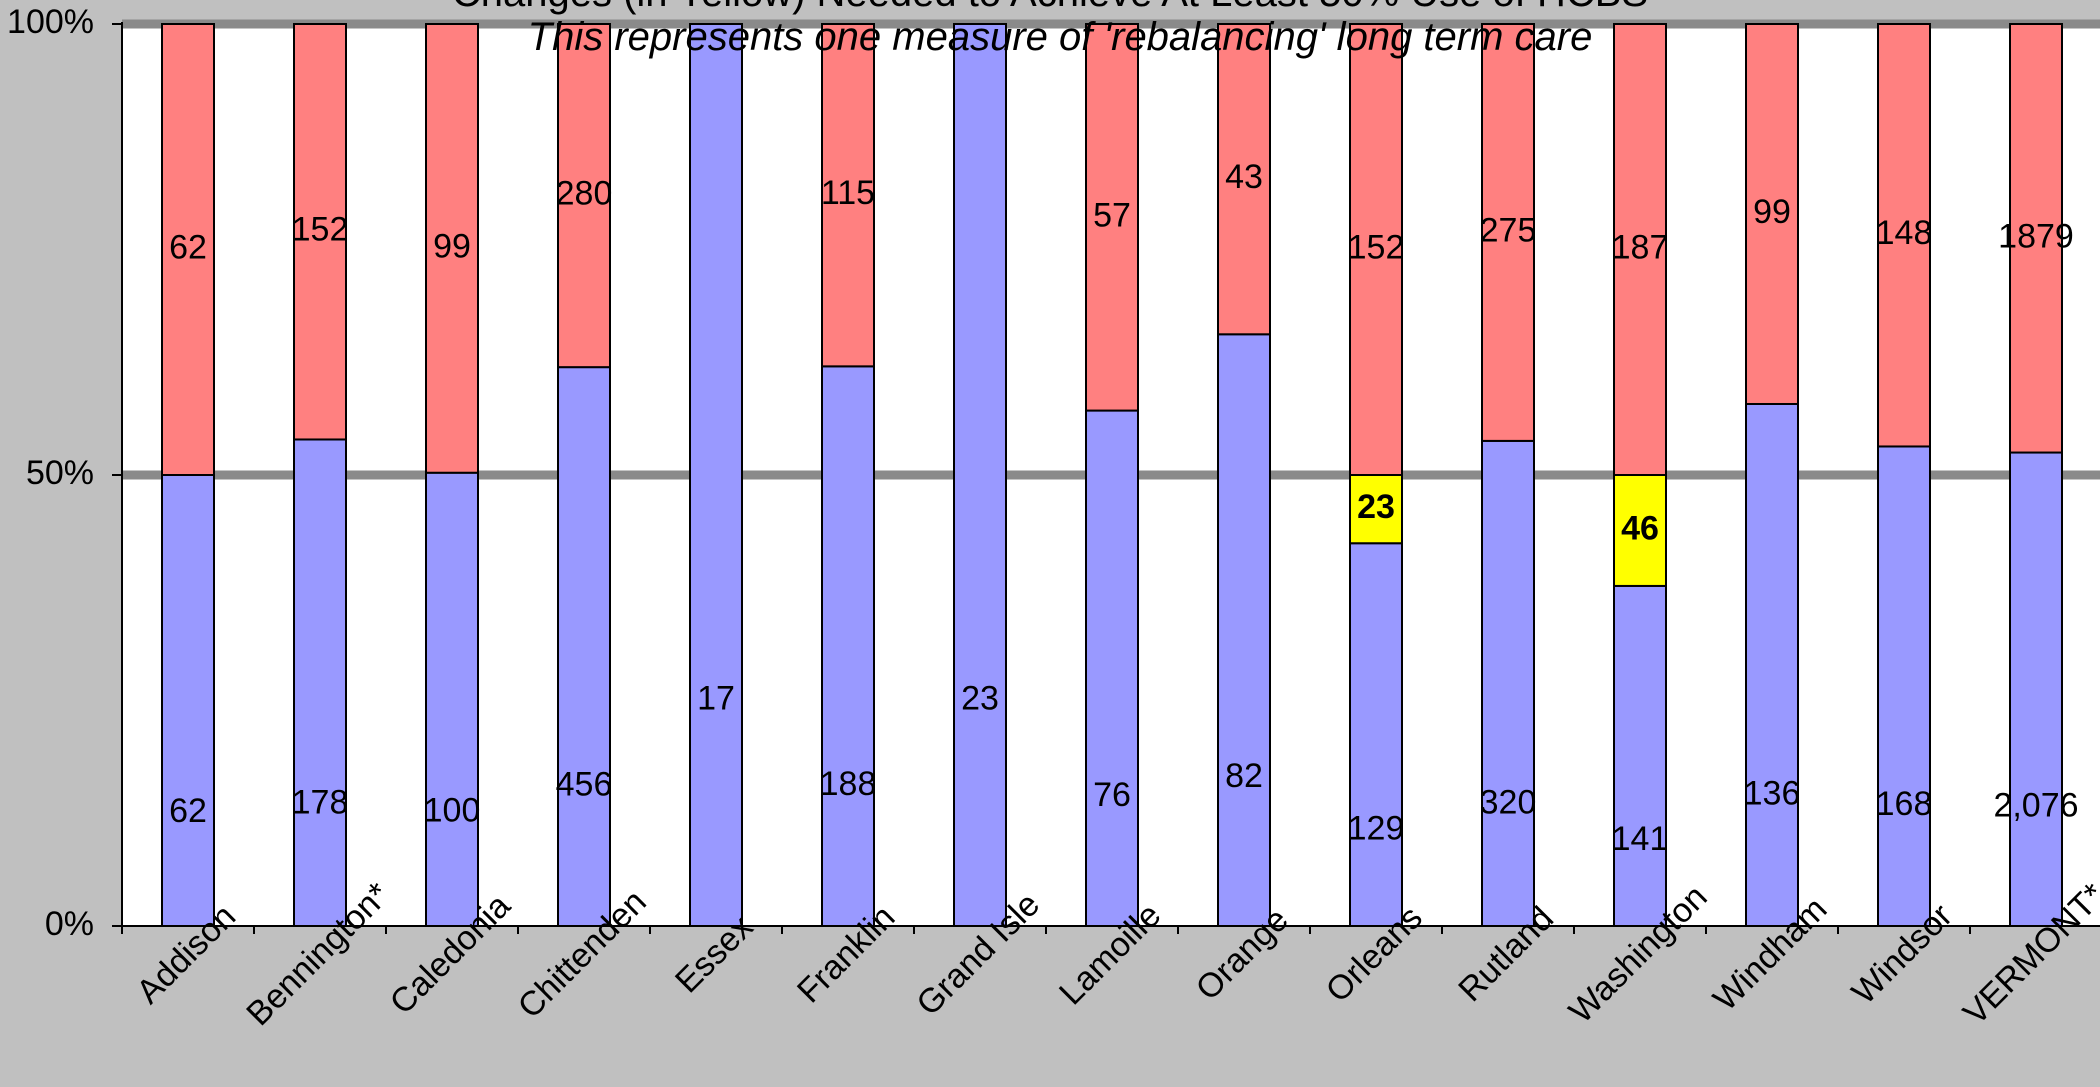 The image size is (2100, 1087). What do you see at coordinates (60, 473) in the screenshot?
I see `y-tick-label: 50%` at bounding box center [60, 473].